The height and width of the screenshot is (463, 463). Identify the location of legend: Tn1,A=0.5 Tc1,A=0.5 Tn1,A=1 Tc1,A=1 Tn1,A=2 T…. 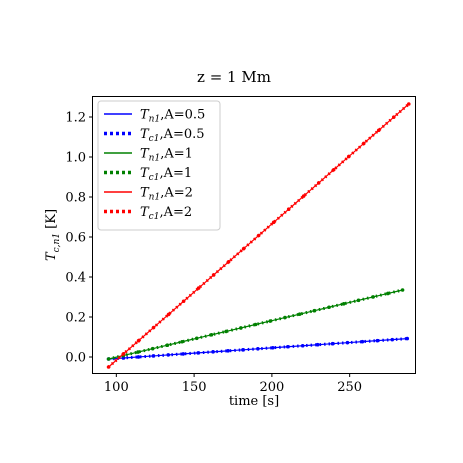
(159, 165).